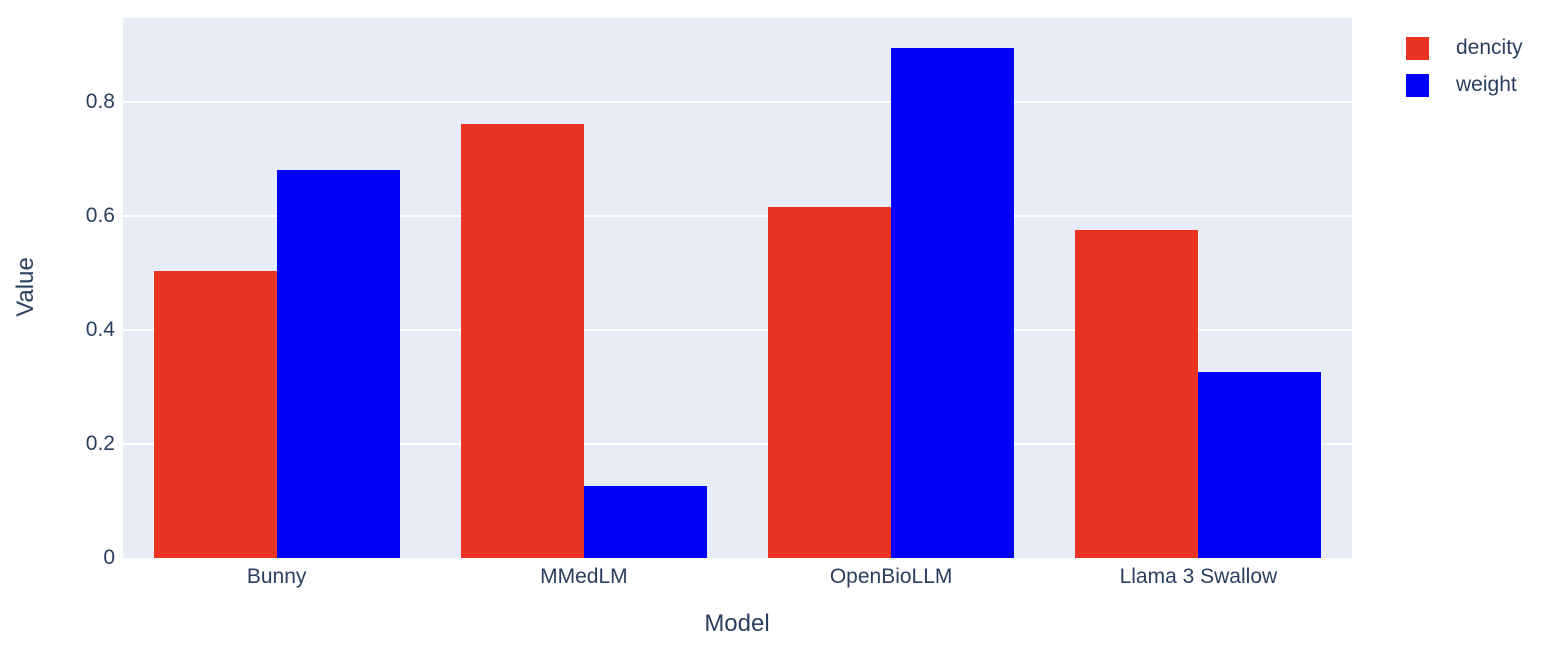  Describe the element at coordinates (1489, 47) in the screenshot. I see `legend-label-dencity: dencity` at that location.